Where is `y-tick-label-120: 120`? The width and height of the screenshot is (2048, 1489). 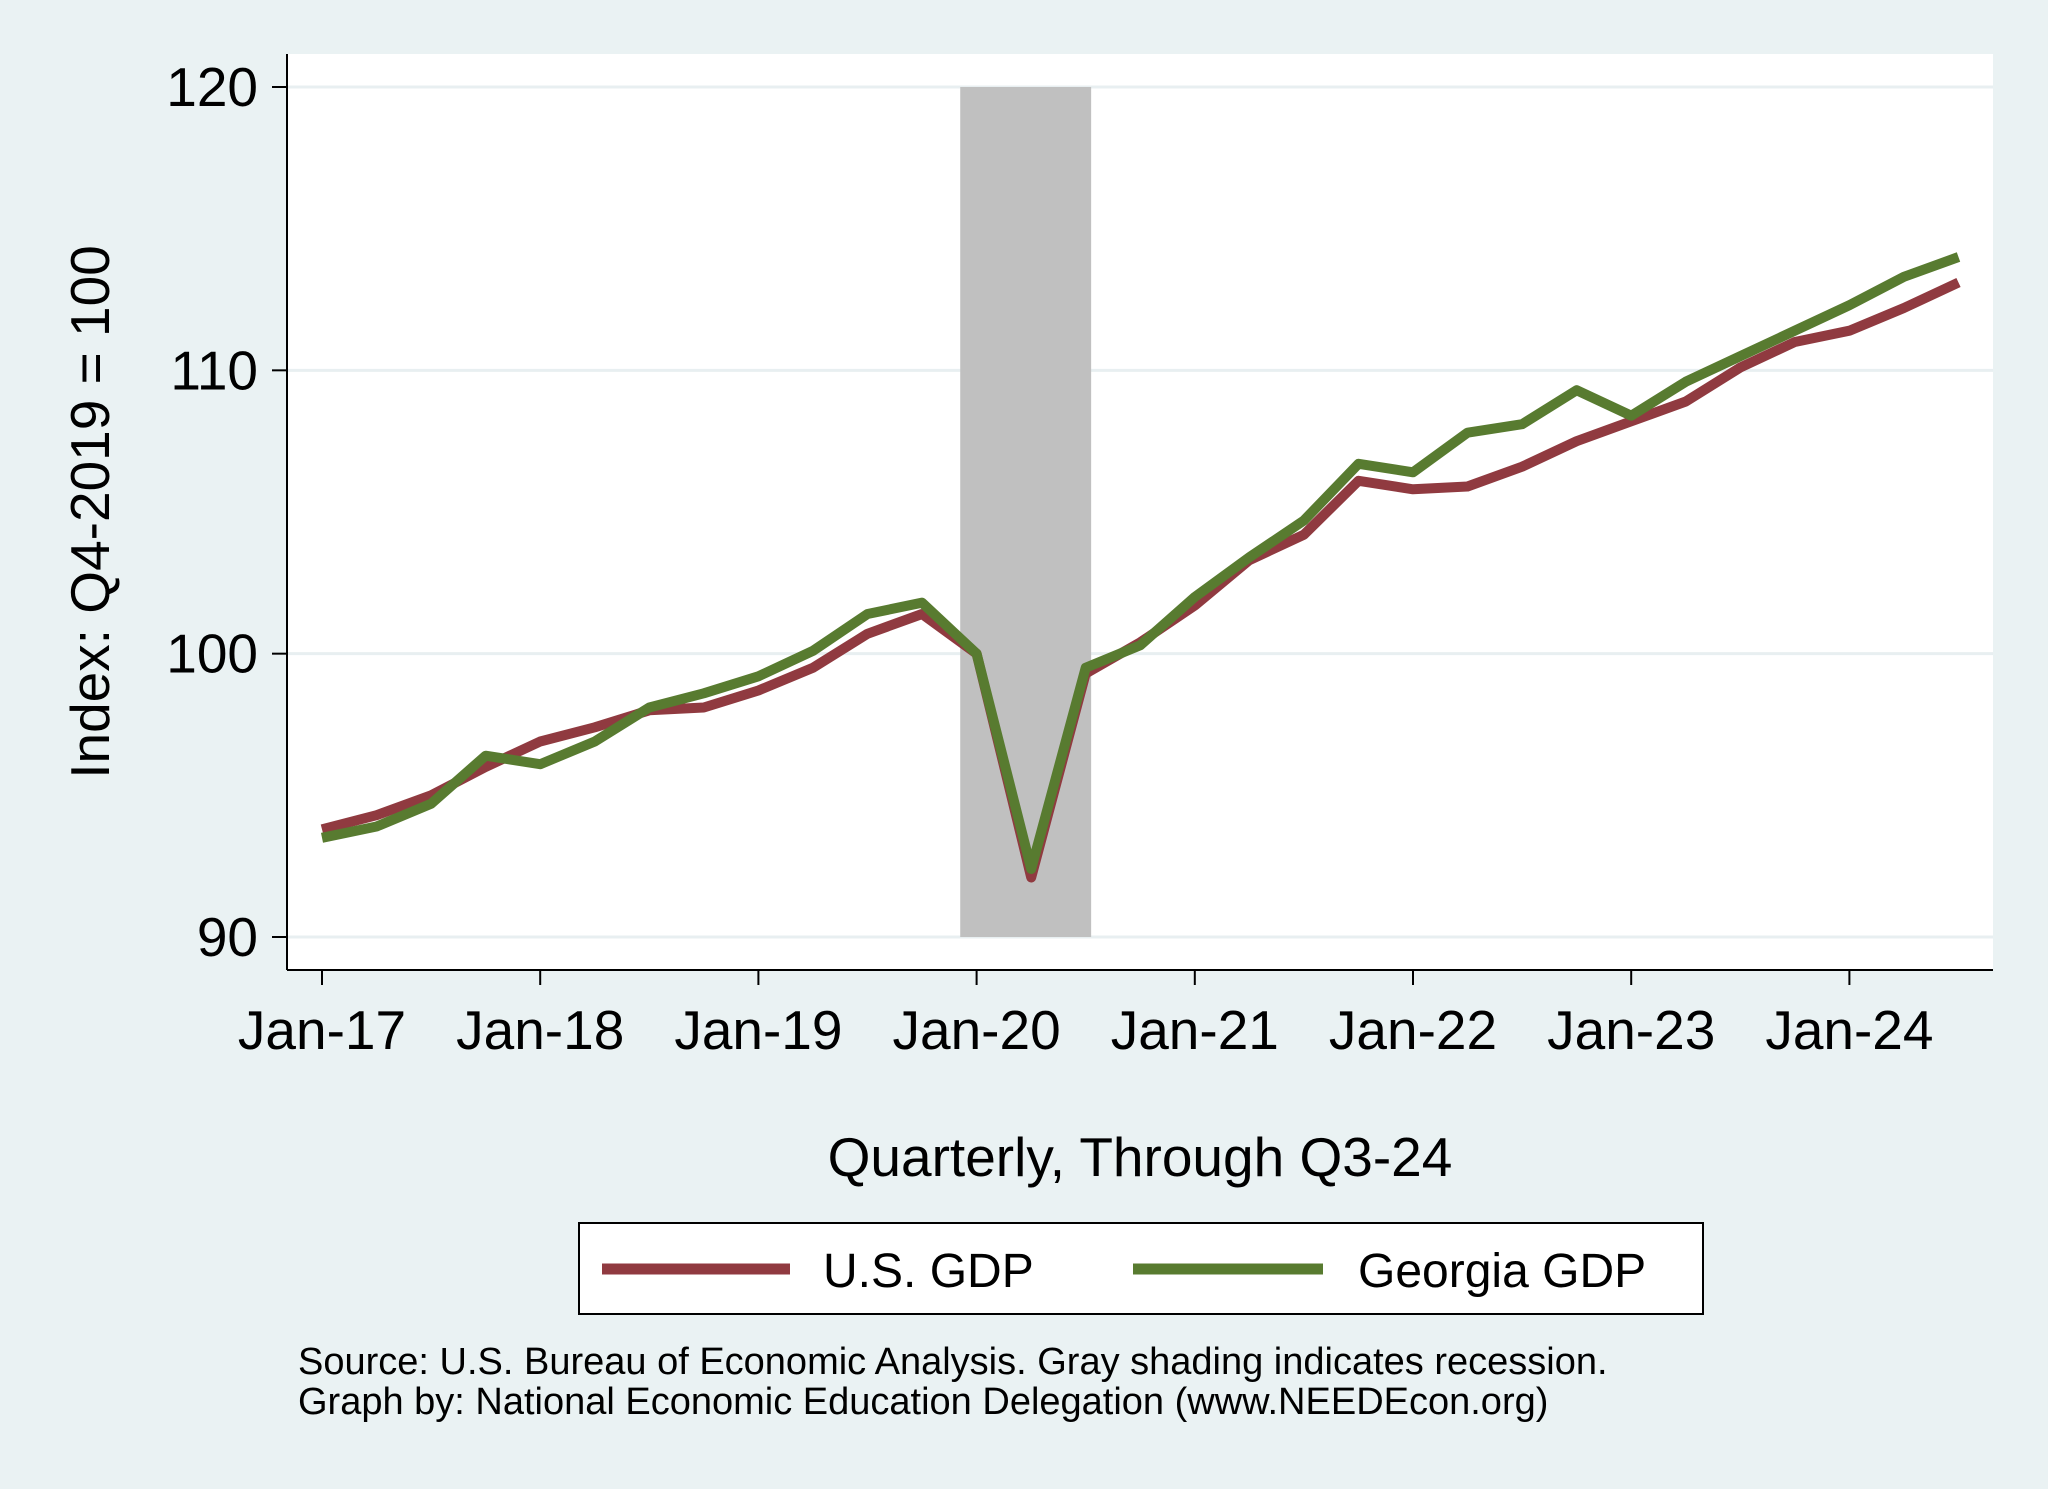
y-tick-label-120: 120 is located at coordinates (212, 87).